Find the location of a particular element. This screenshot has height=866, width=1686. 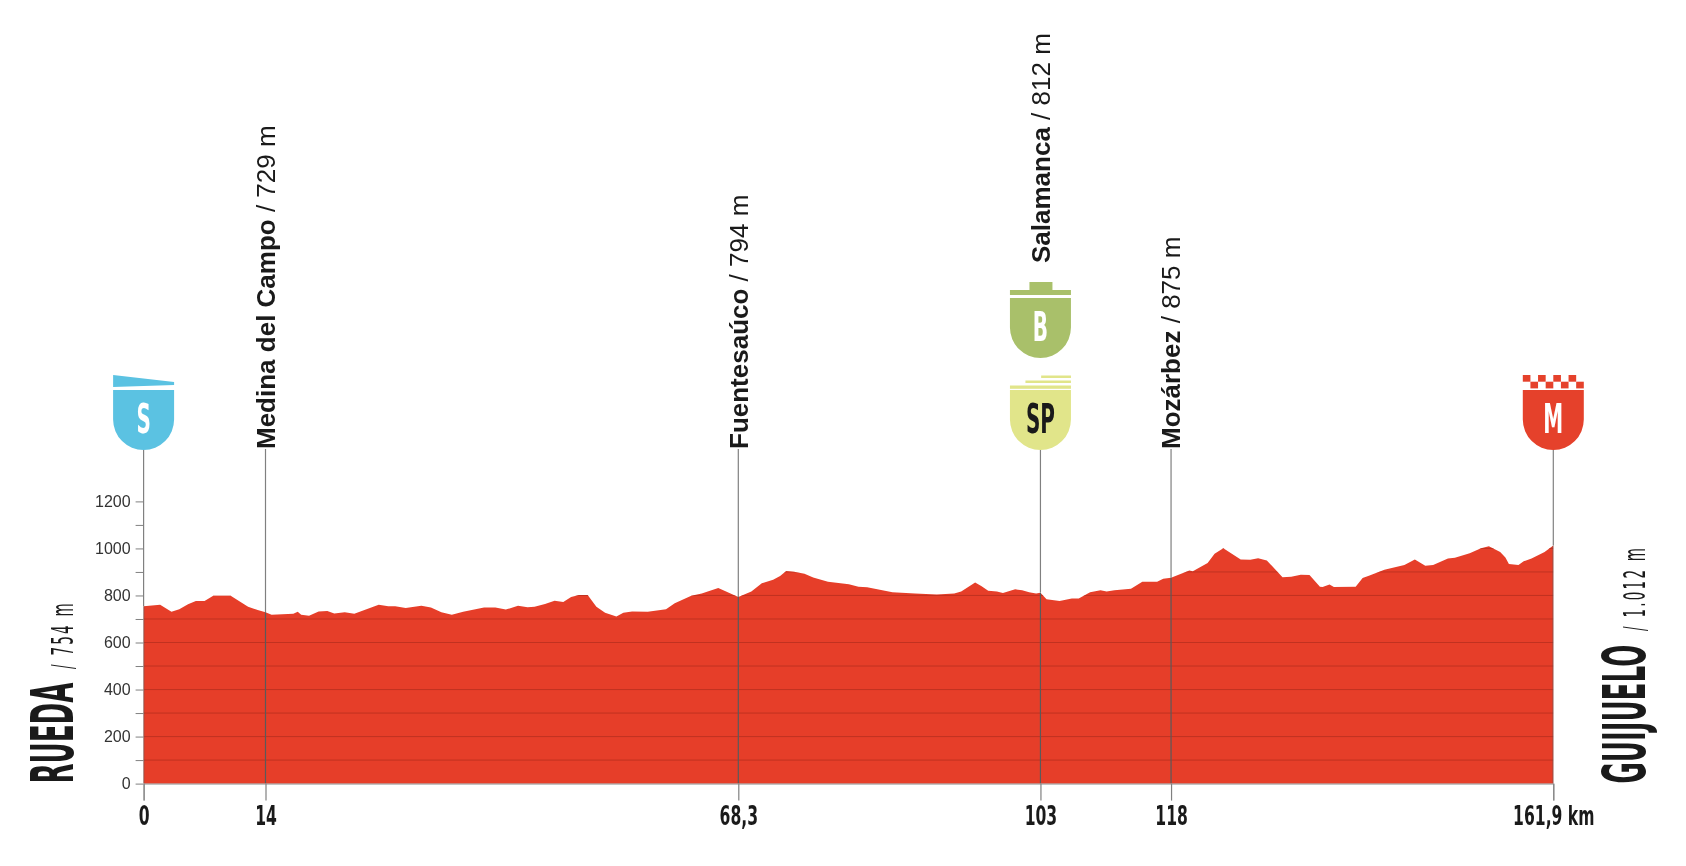

x-tick-label: 103 is located at coordinates (1041, 816).